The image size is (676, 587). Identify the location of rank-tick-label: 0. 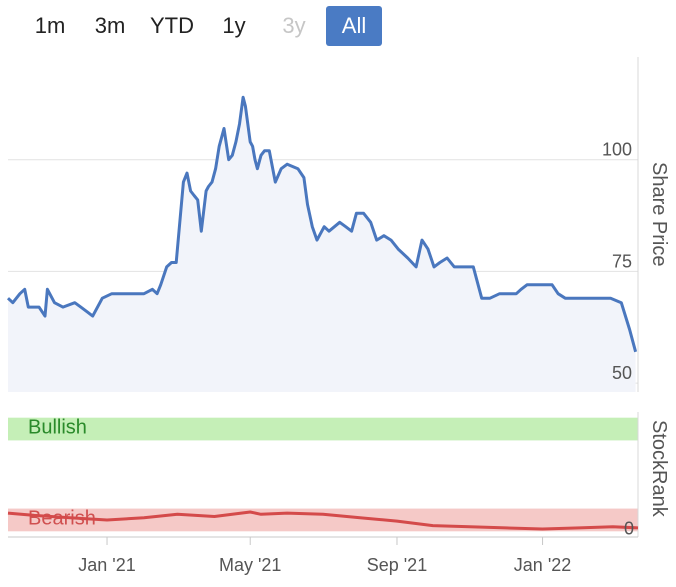
(629, 528).